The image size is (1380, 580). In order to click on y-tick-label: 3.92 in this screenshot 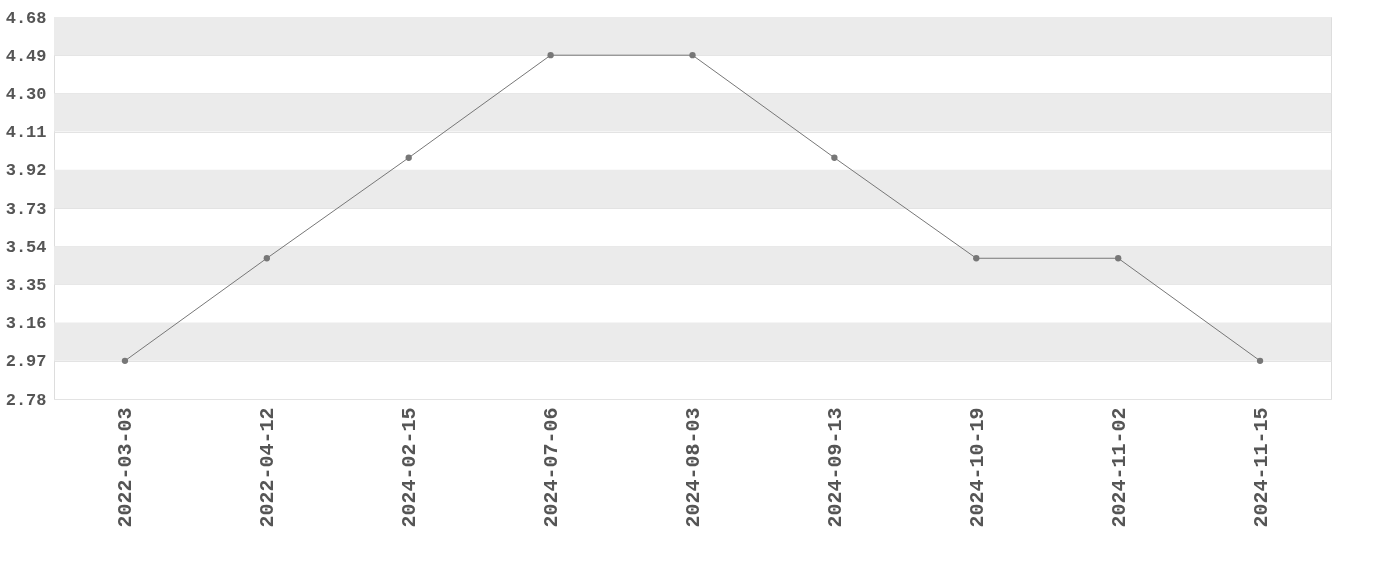, I will do `click(26, 171)`.